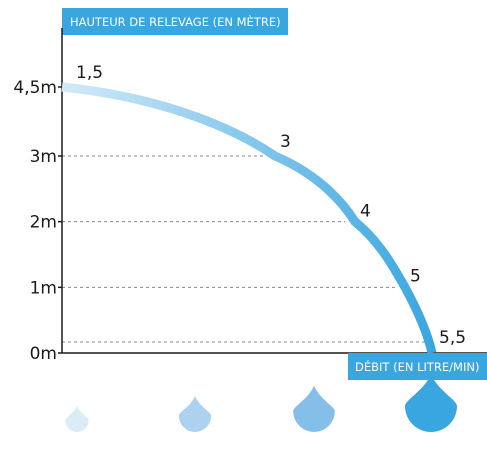 The width and height of the screenshot is (487, 461). I want to click on x-axis-title: DÉBIT (EN LITRE/MIN), so click(417, 366).